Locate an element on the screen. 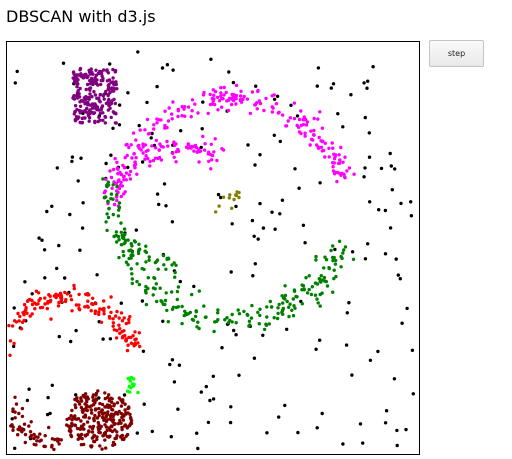  lime-point is located at coordinates (130, 381).